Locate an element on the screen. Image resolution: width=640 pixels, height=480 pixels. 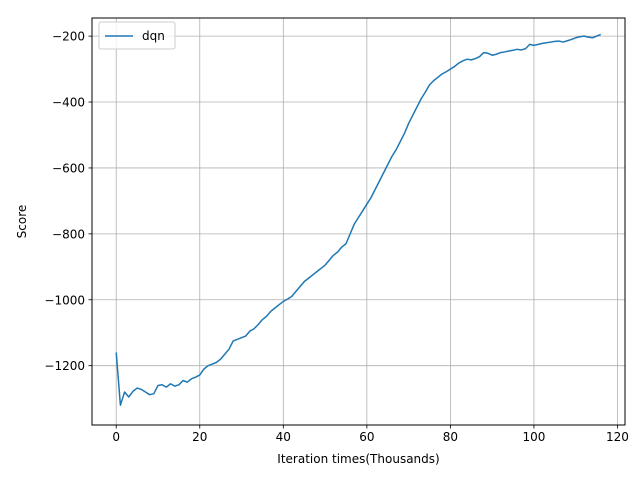
legend: dqn is located at coordinates (137, 35).